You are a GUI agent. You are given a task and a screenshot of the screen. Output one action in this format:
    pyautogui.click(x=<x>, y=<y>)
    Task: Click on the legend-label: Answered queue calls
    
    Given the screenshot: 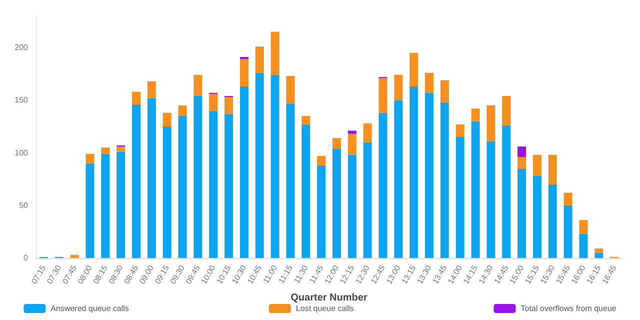 What is the action you would take?
    pyautogui.click(x=89, y=308)
    